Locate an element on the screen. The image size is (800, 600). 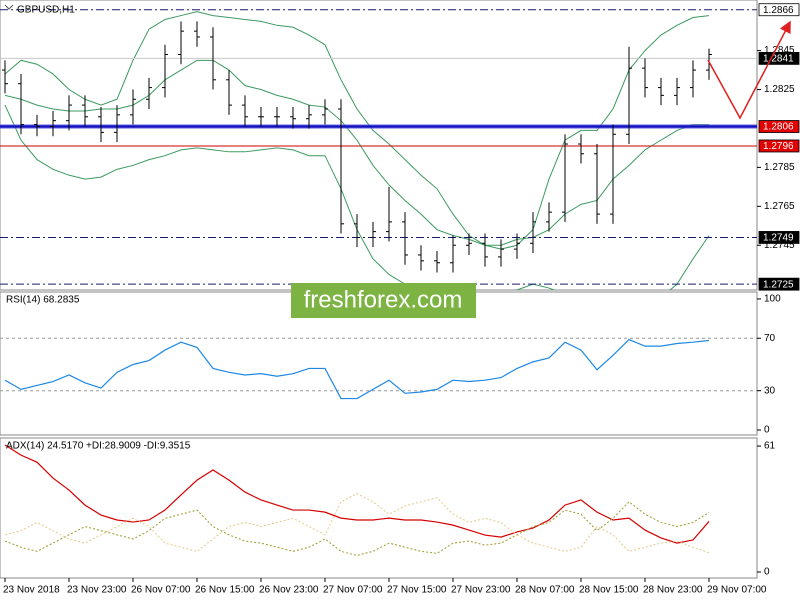
x-tick-label: 29 Nov 07:00 is located at coordinates (737, 590).